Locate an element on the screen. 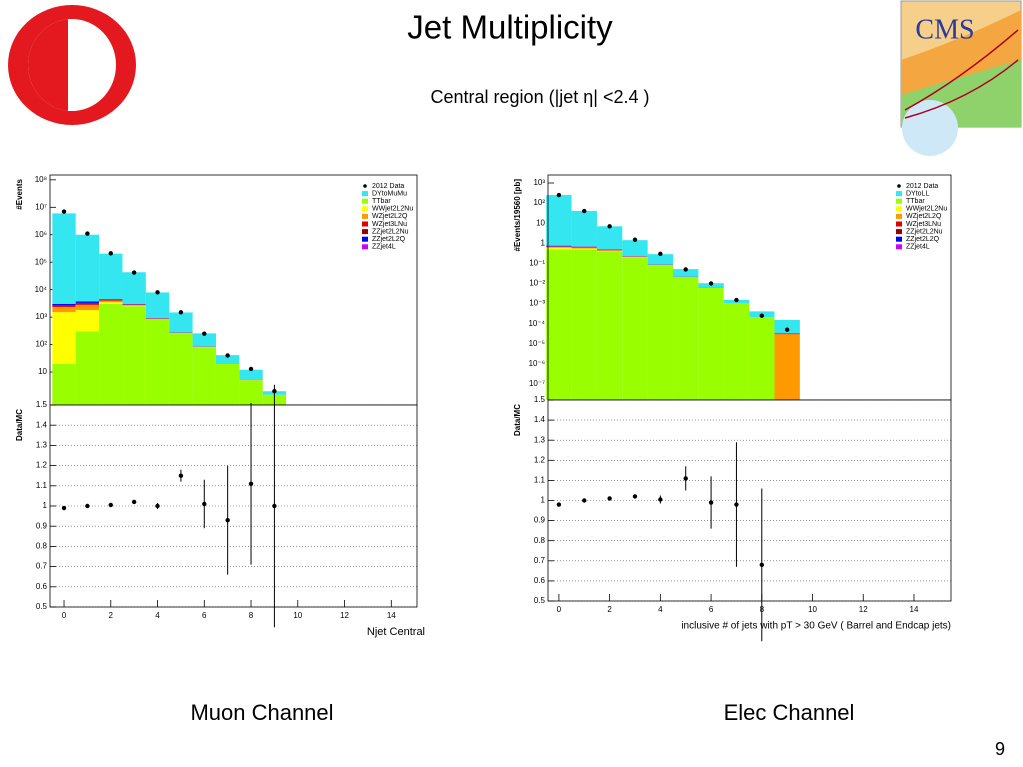  y-tick-label: 10⁻³ is located at coordinates (537, 303).